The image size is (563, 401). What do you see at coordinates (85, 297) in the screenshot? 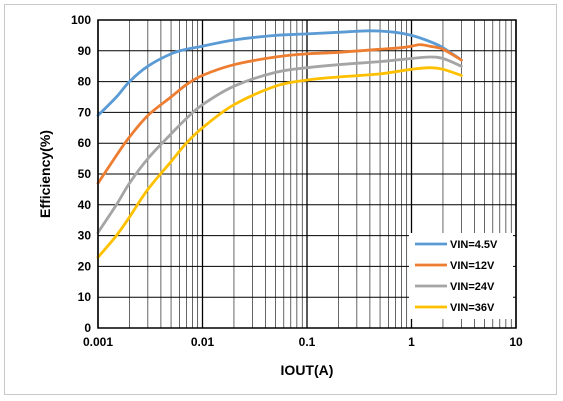
I see `y-tick-label: 10` at bounding box center [85, 297].